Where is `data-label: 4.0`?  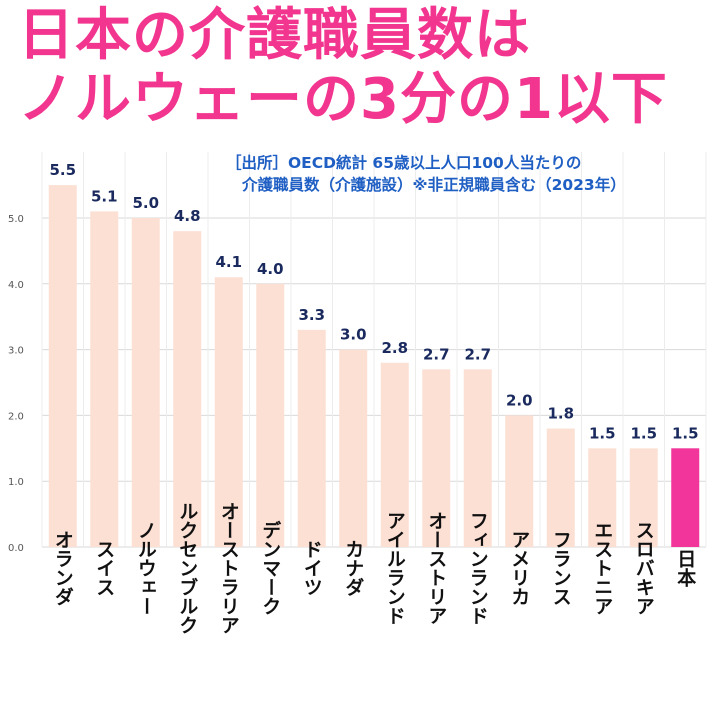
data-label: 4.0 is located at coordinates (270, 269).